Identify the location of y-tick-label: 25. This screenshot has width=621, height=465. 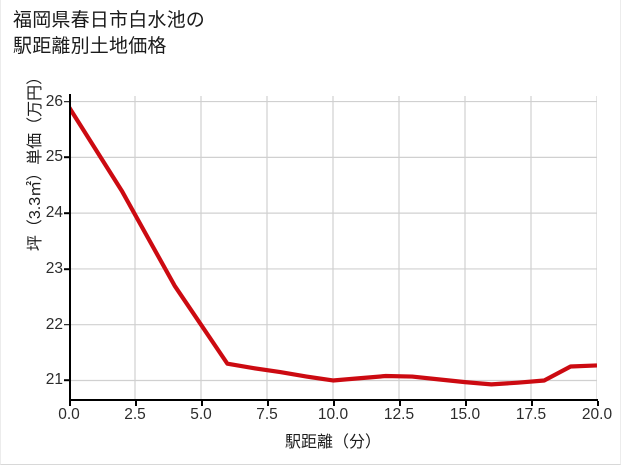
(54, 157).